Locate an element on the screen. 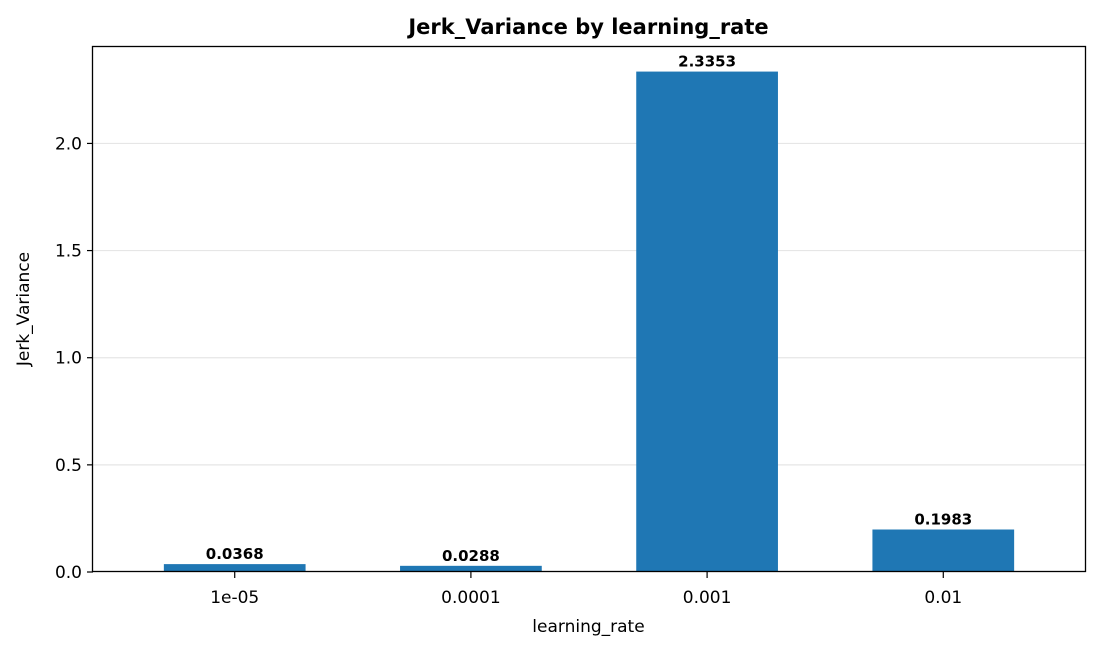 The image size is (1099, 655). bar-value-label: 0.0288 is located at coordinates (471, 556).